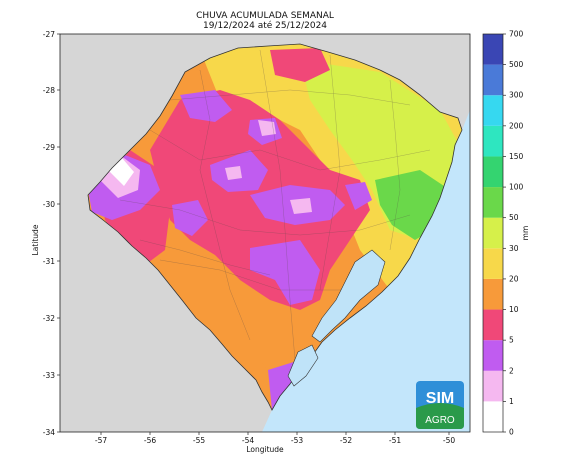 Image resolution: width=575 pixels, height=462 pixels. What do you see at coordinates (514, 309) in the screenshot?
I see `colorbar-level-label: 10` at bounding box center [514, 309].